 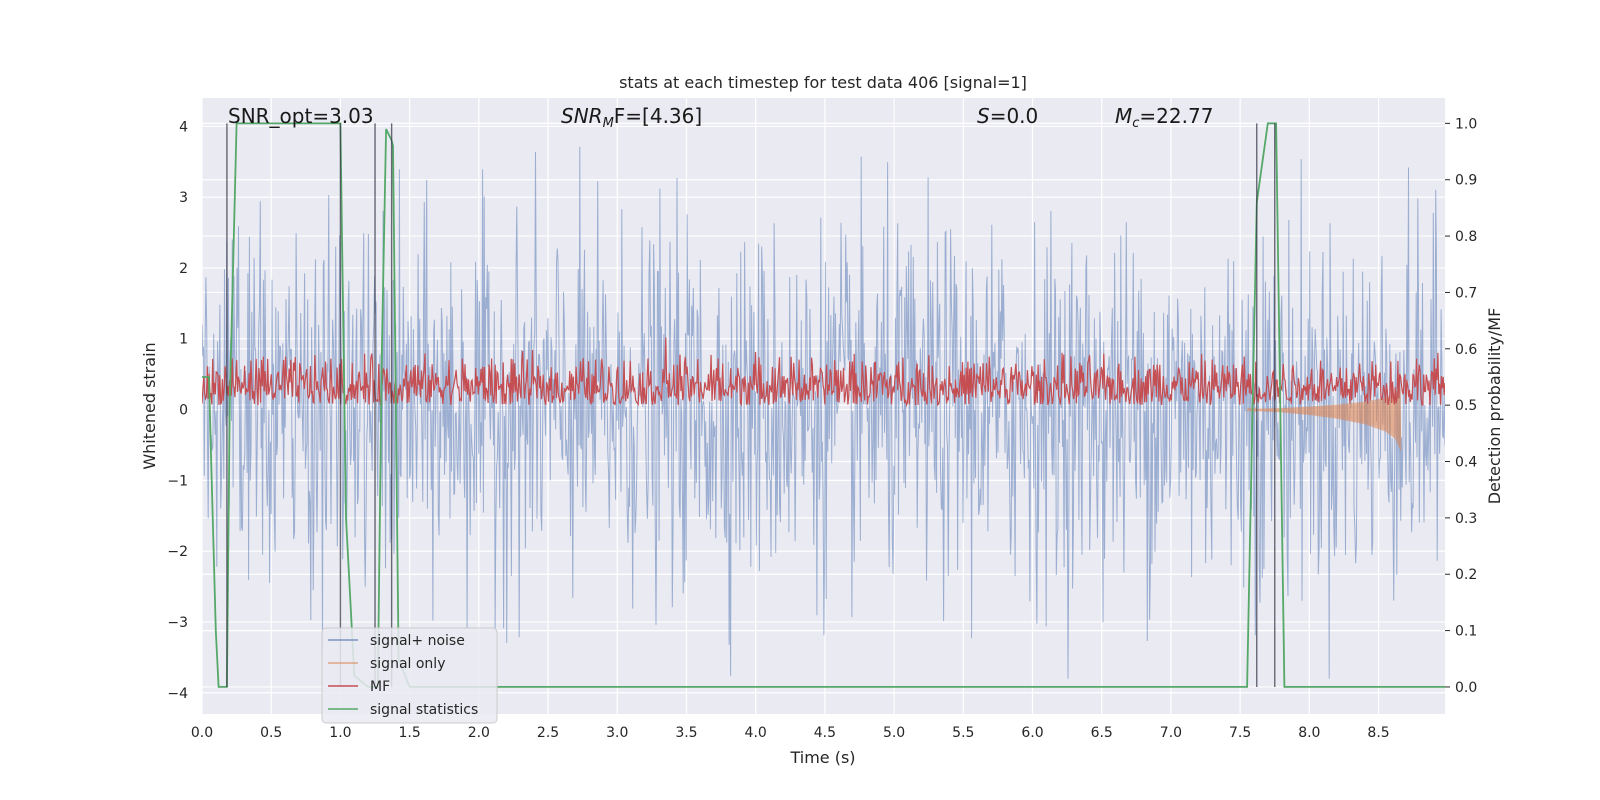 What do you see at coordinates (1102, 733) in the screenshot?
I see `x-tick-label: 6.5` at bounding box center [1102, 733].